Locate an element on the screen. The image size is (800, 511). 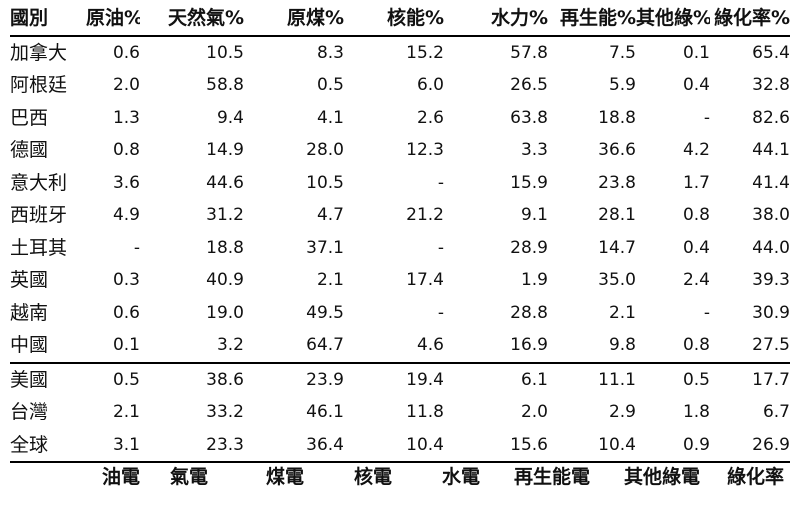
table-row: 全球 3.1 23.3 36.4 10.4 15.6 10.4 0.9 26.9 is located at coordinates (400, 445).